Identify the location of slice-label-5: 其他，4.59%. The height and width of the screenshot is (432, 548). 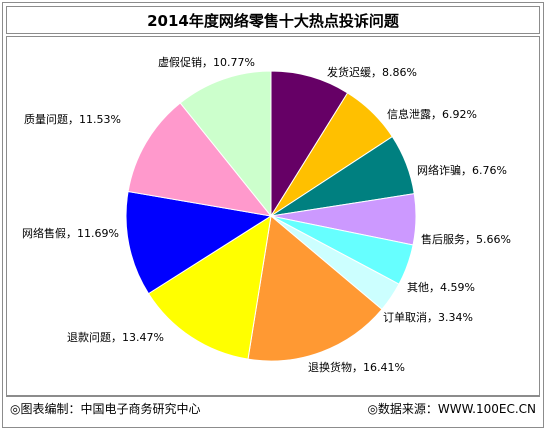
(441, 287).